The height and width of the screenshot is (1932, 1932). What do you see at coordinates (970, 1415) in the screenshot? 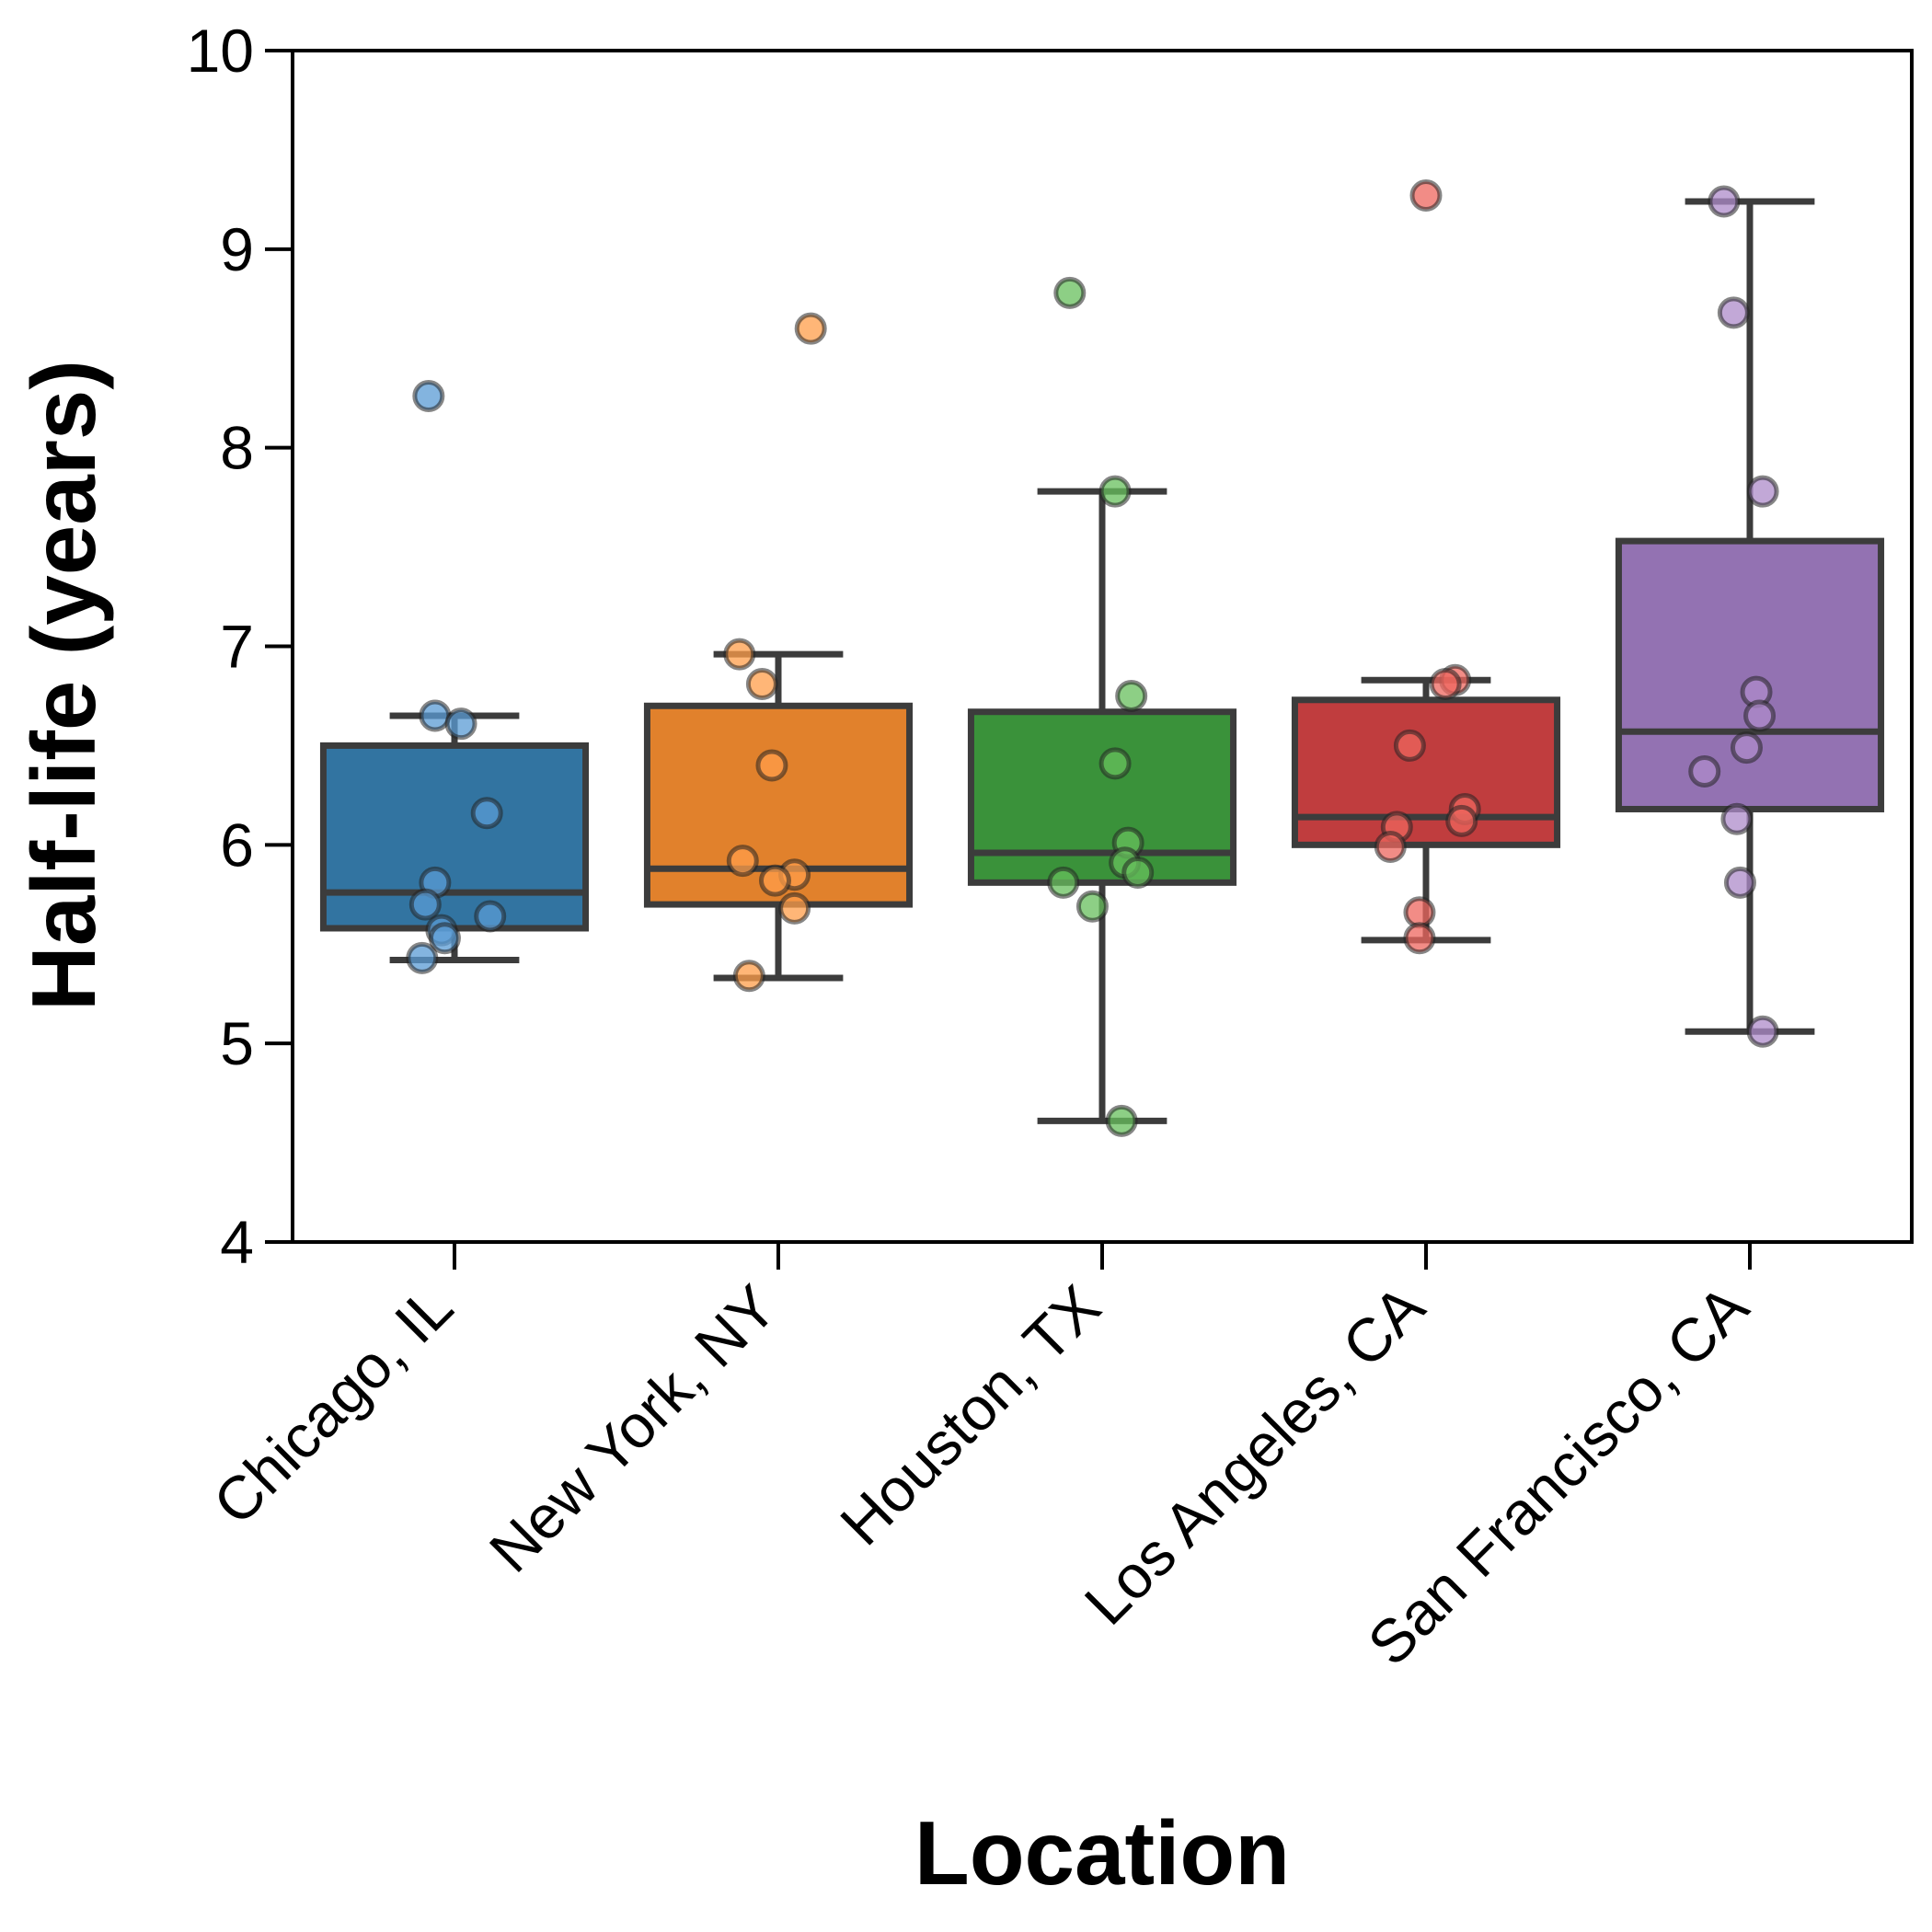
I see `x-tick-label: Houston, TX` at bounding box center [970, 1415].